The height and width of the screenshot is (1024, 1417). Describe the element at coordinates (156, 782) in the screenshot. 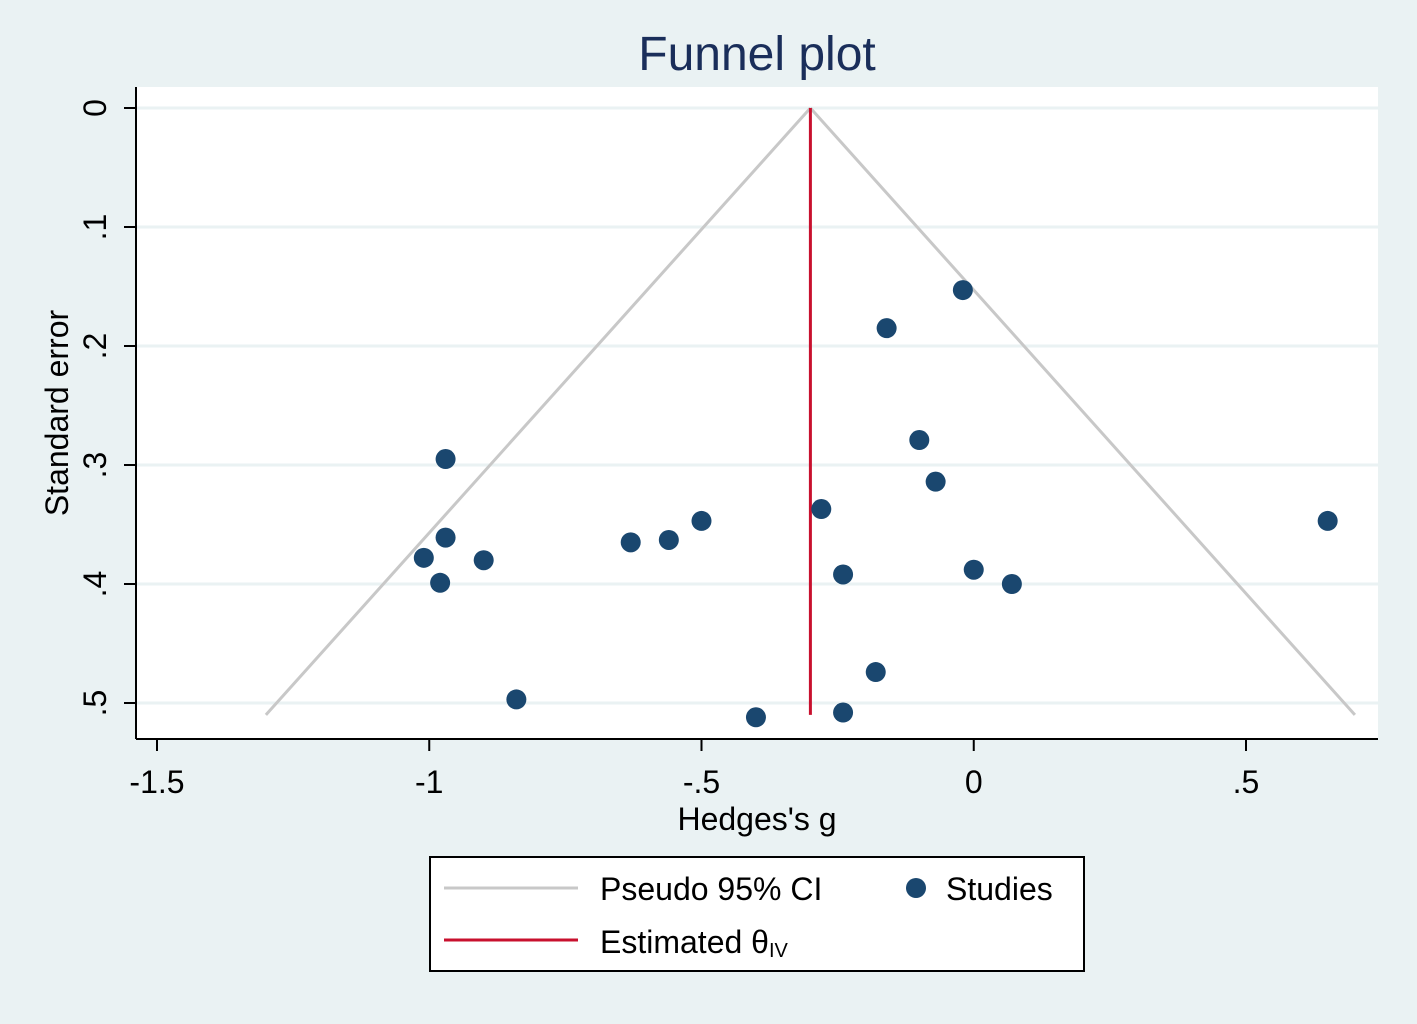

I see `x-tick-label: -1.5` at that location.